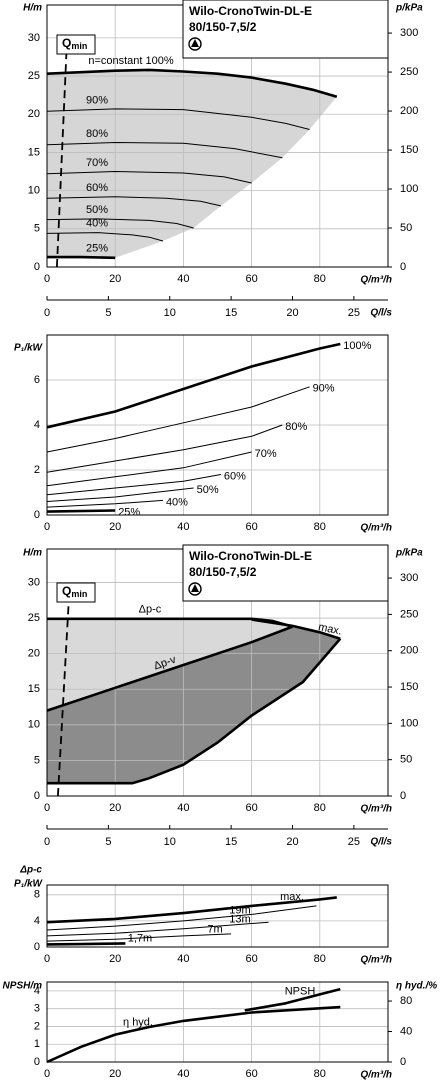  Describe the element at coordinates (47, 842) in the screenshot. I see `x2-tick-label: 0` at that location.